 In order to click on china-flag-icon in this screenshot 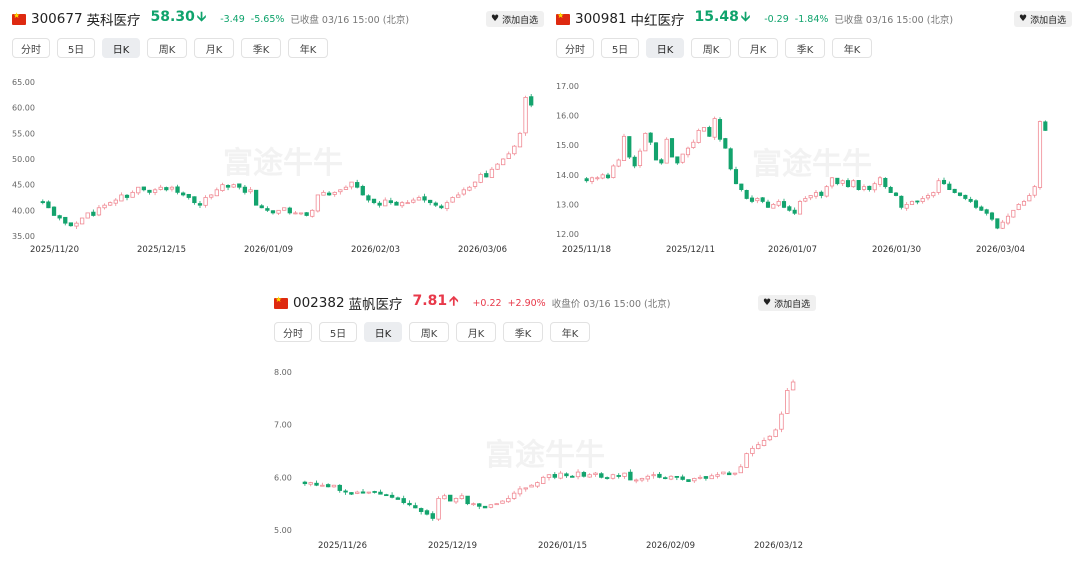, I will do `click(19, 18)`.